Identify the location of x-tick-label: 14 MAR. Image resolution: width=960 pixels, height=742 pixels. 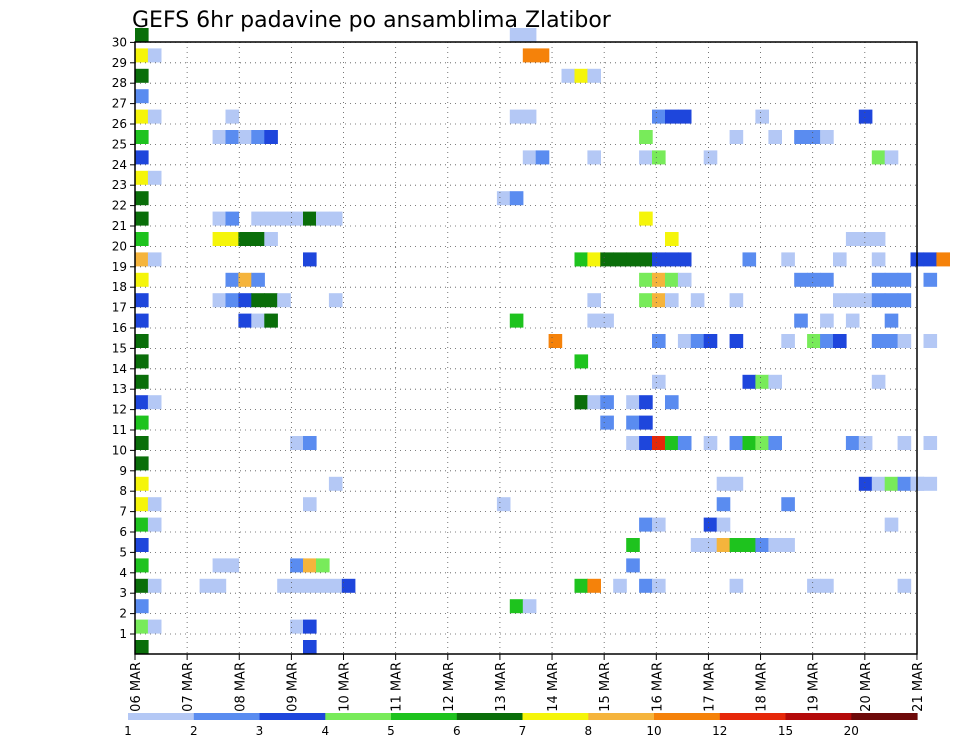
(553, 687).